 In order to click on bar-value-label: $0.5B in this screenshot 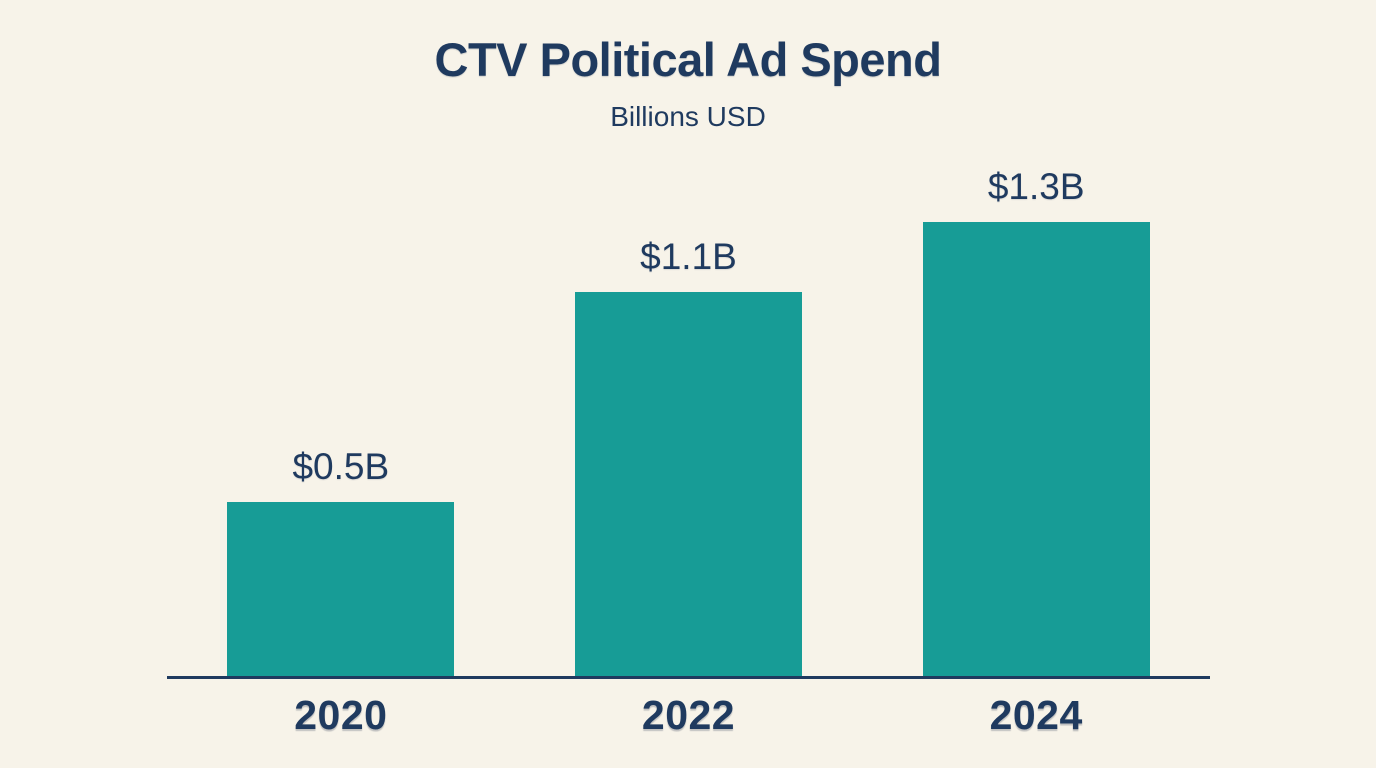, I will do `click(341, 466)`.